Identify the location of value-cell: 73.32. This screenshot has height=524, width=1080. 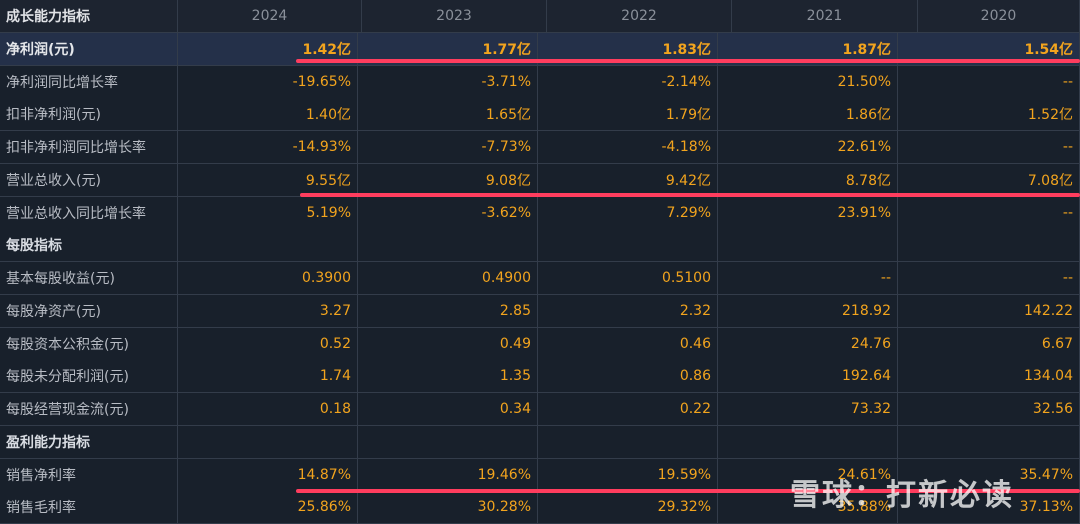
(808, 409).